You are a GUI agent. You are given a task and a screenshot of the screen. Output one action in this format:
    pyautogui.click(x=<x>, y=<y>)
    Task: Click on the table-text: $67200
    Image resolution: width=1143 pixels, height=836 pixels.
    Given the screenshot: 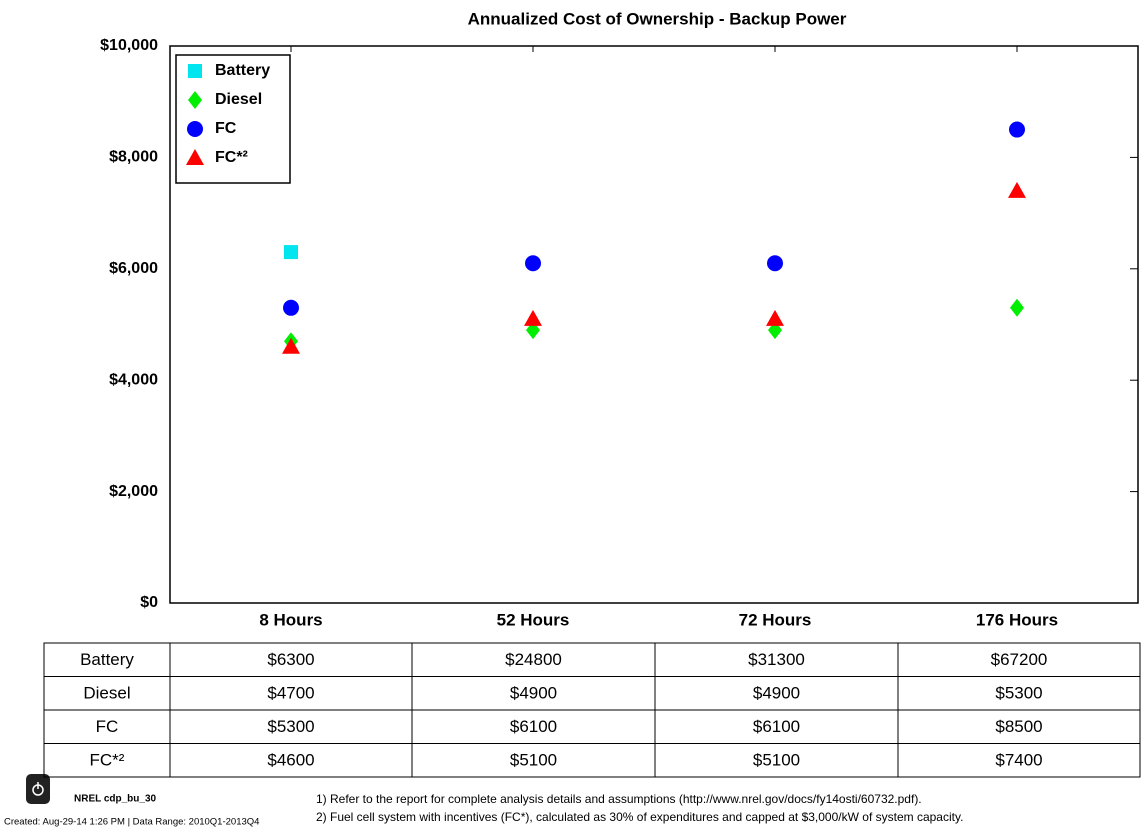 What is the action you would take?
    pyautogui.click(x=1019, y=659)
    